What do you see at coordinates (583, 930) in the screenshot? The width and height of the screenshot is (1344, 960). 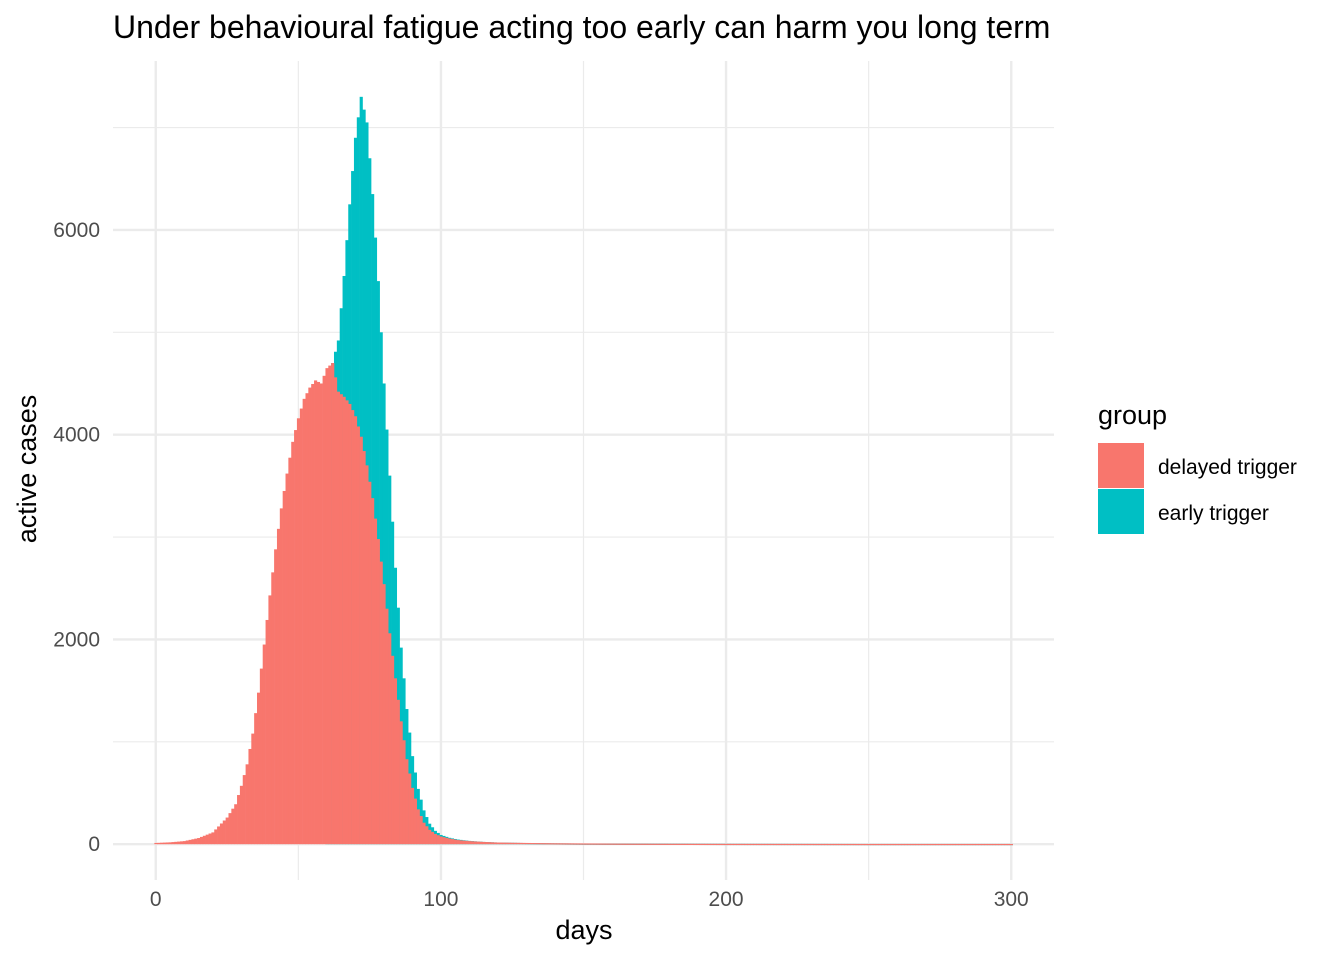 I see `x-axis-title: days` at bounding box center [583, 930].